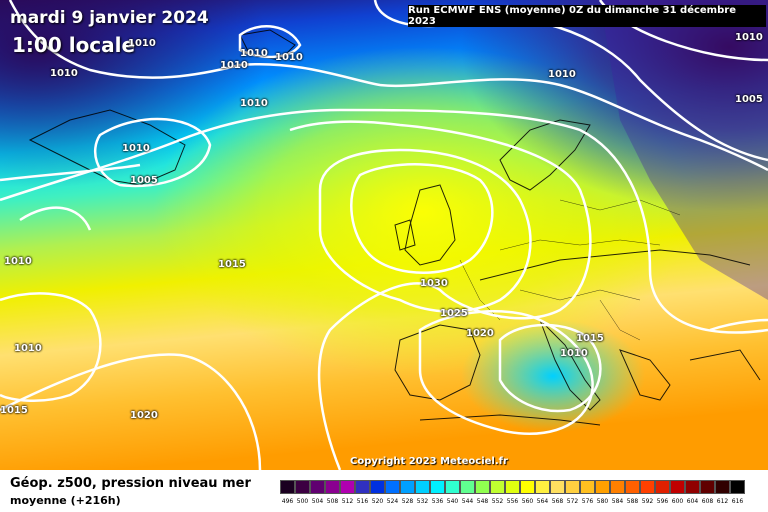 The width and height of the screenshot is (768, 512). I want to click on legend-label: 508, so click(332, 501).